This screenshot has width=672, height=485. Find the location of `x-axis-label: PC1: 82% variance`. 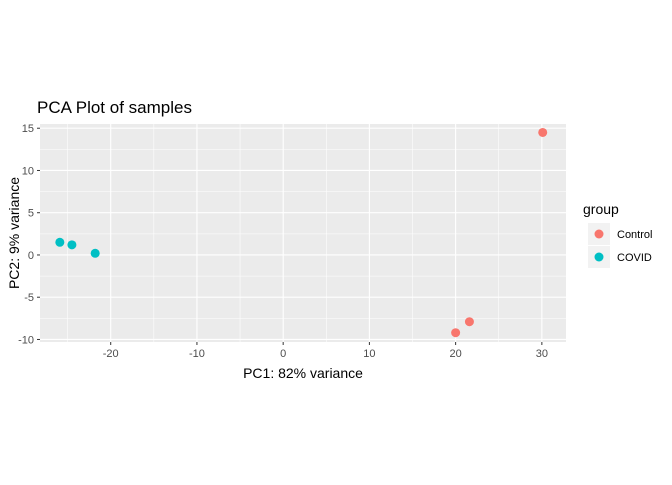

x-axis-label: PC1: 82% variance is located at coordinates (303, 373).